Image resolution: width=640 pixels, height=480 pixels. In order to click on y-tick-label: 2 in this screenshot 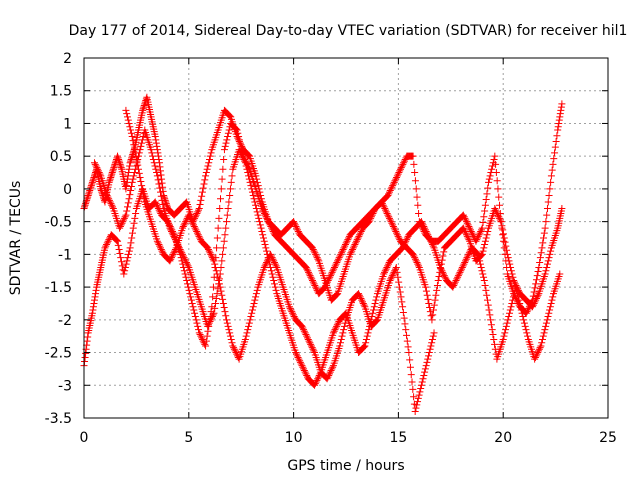, I will do `click(67, 59)`.